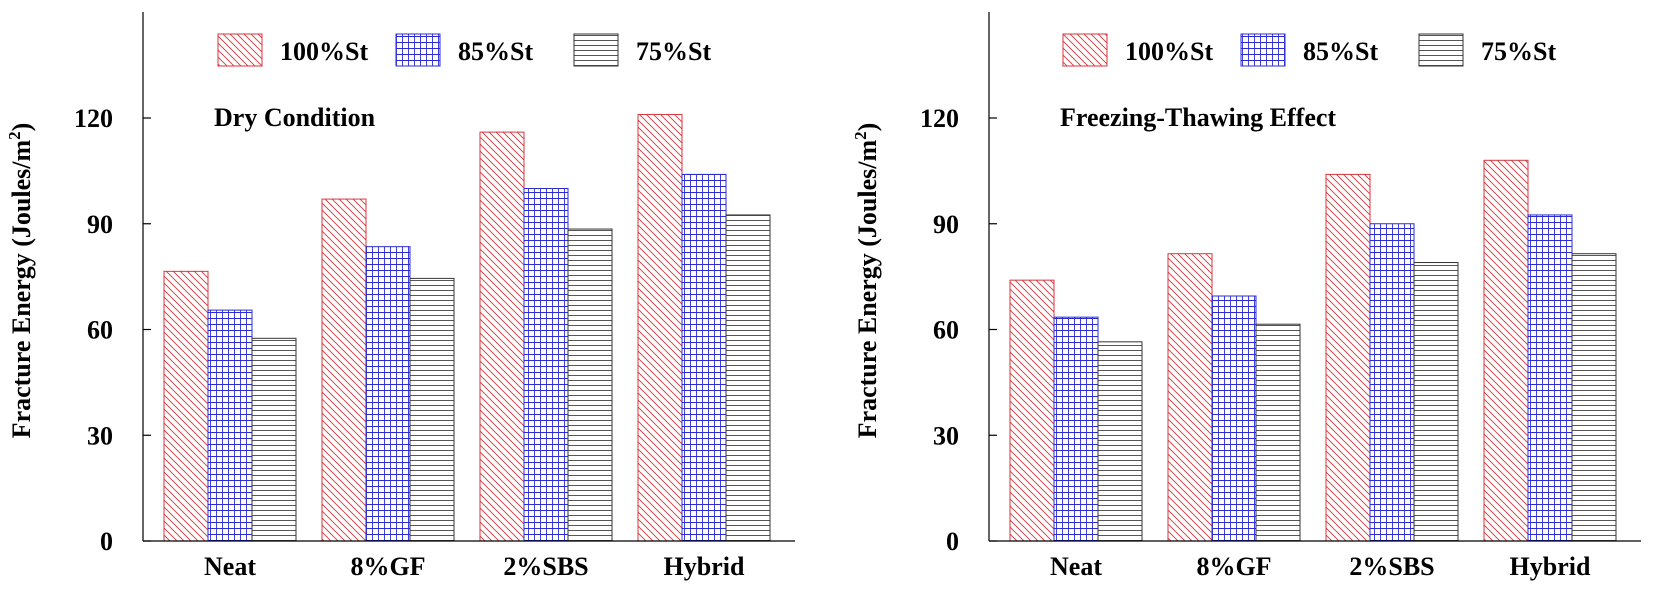  Describe the element at coordinates (295, 117) in the screenshot. I see `panel-annotation: Dry Condition` at that location.